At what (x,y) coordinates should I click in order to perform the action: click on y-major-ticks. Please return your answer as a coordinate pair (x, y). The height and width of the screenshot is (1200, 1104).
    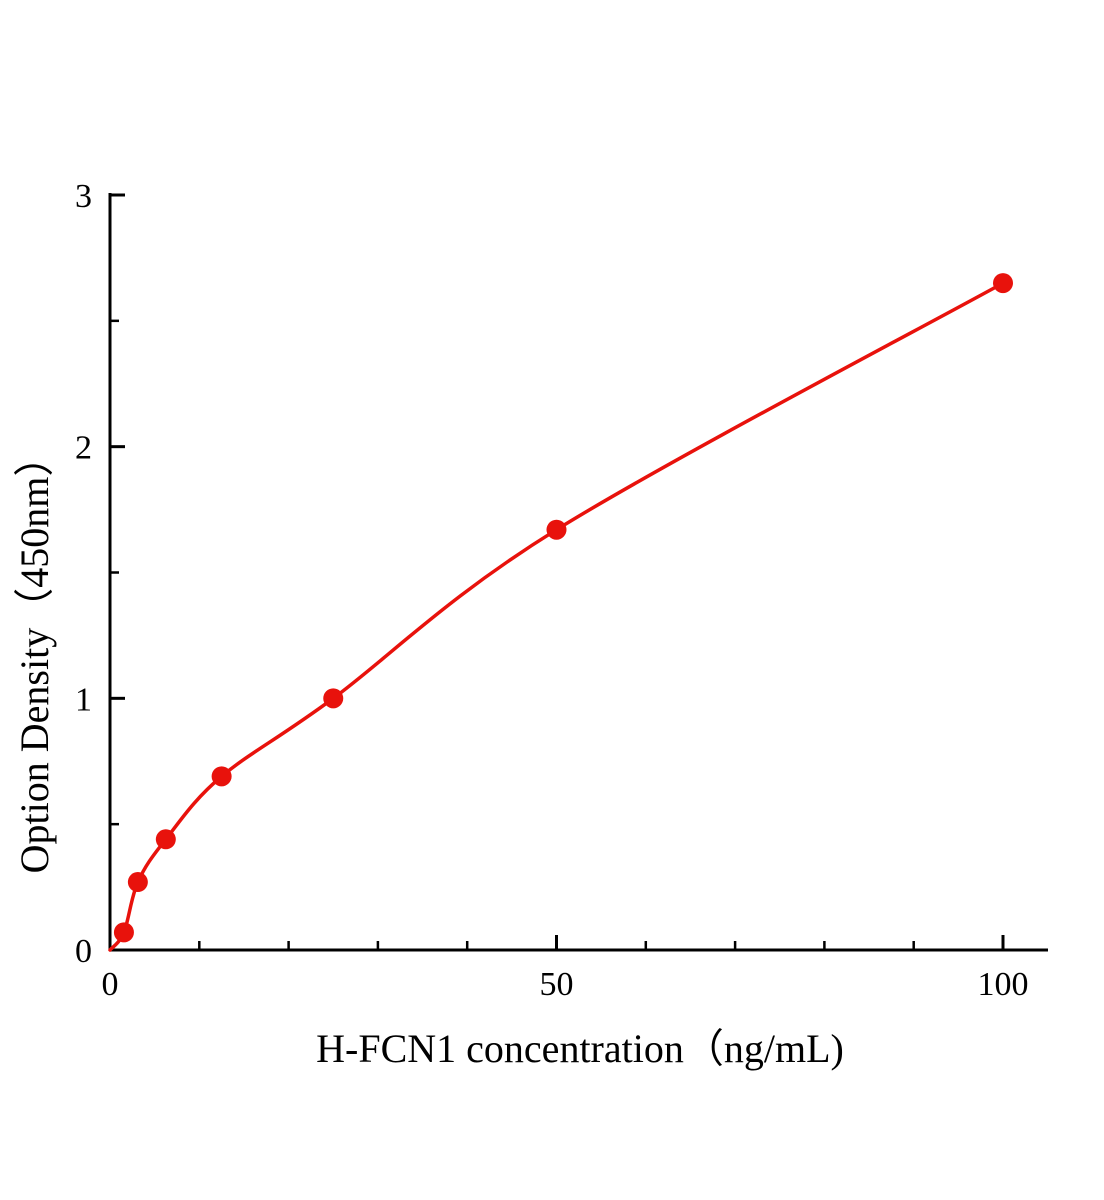
    Looking at the image, I should click on (117, 572).